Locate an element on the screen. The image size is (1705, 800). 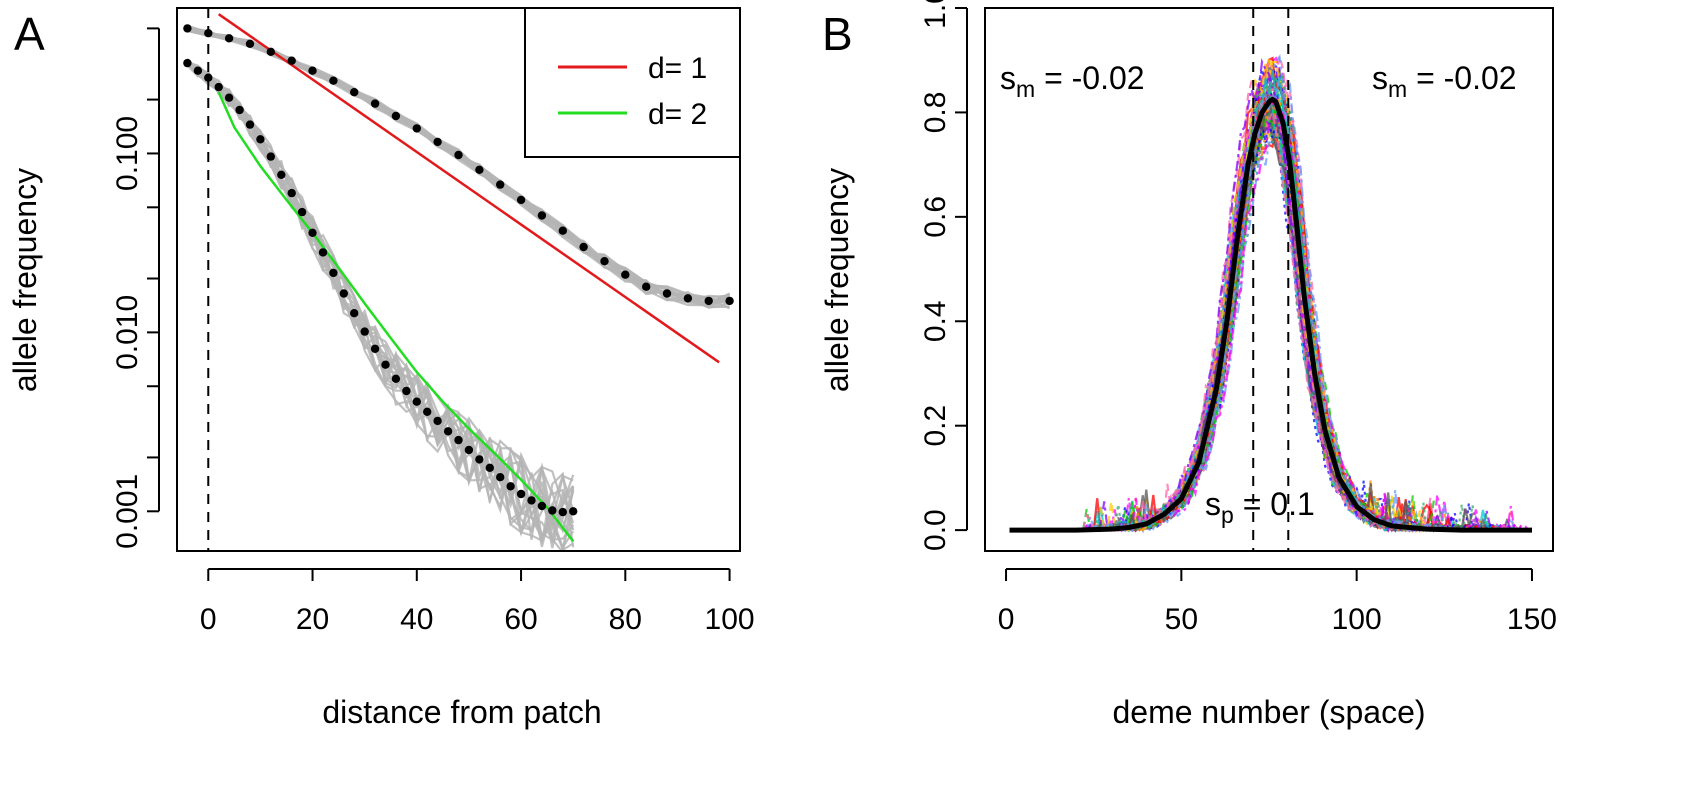
panel-b-patch-boundaries is located at coordinates (1271, 279).